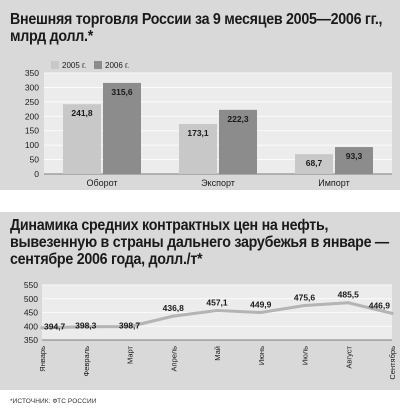  Describe the element at coordinates (74, 65) in the screenshot. I see `legend-label: 2005 г.` at that location.